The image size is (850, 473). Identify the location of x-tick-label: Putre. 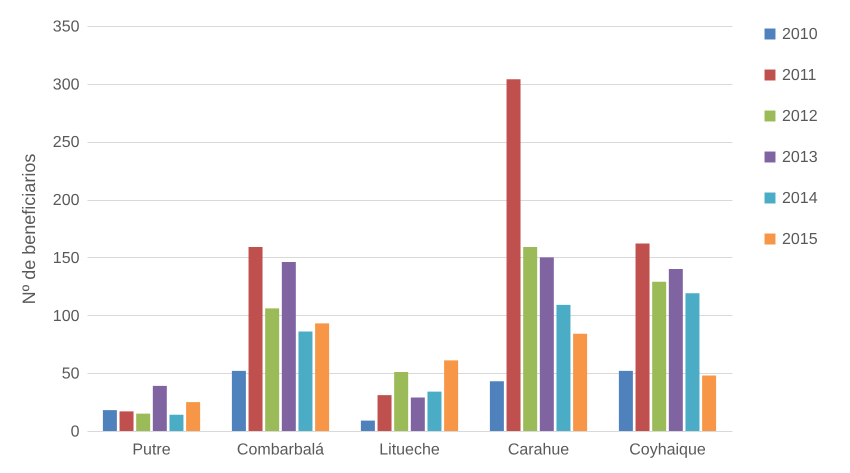
(151, 450).